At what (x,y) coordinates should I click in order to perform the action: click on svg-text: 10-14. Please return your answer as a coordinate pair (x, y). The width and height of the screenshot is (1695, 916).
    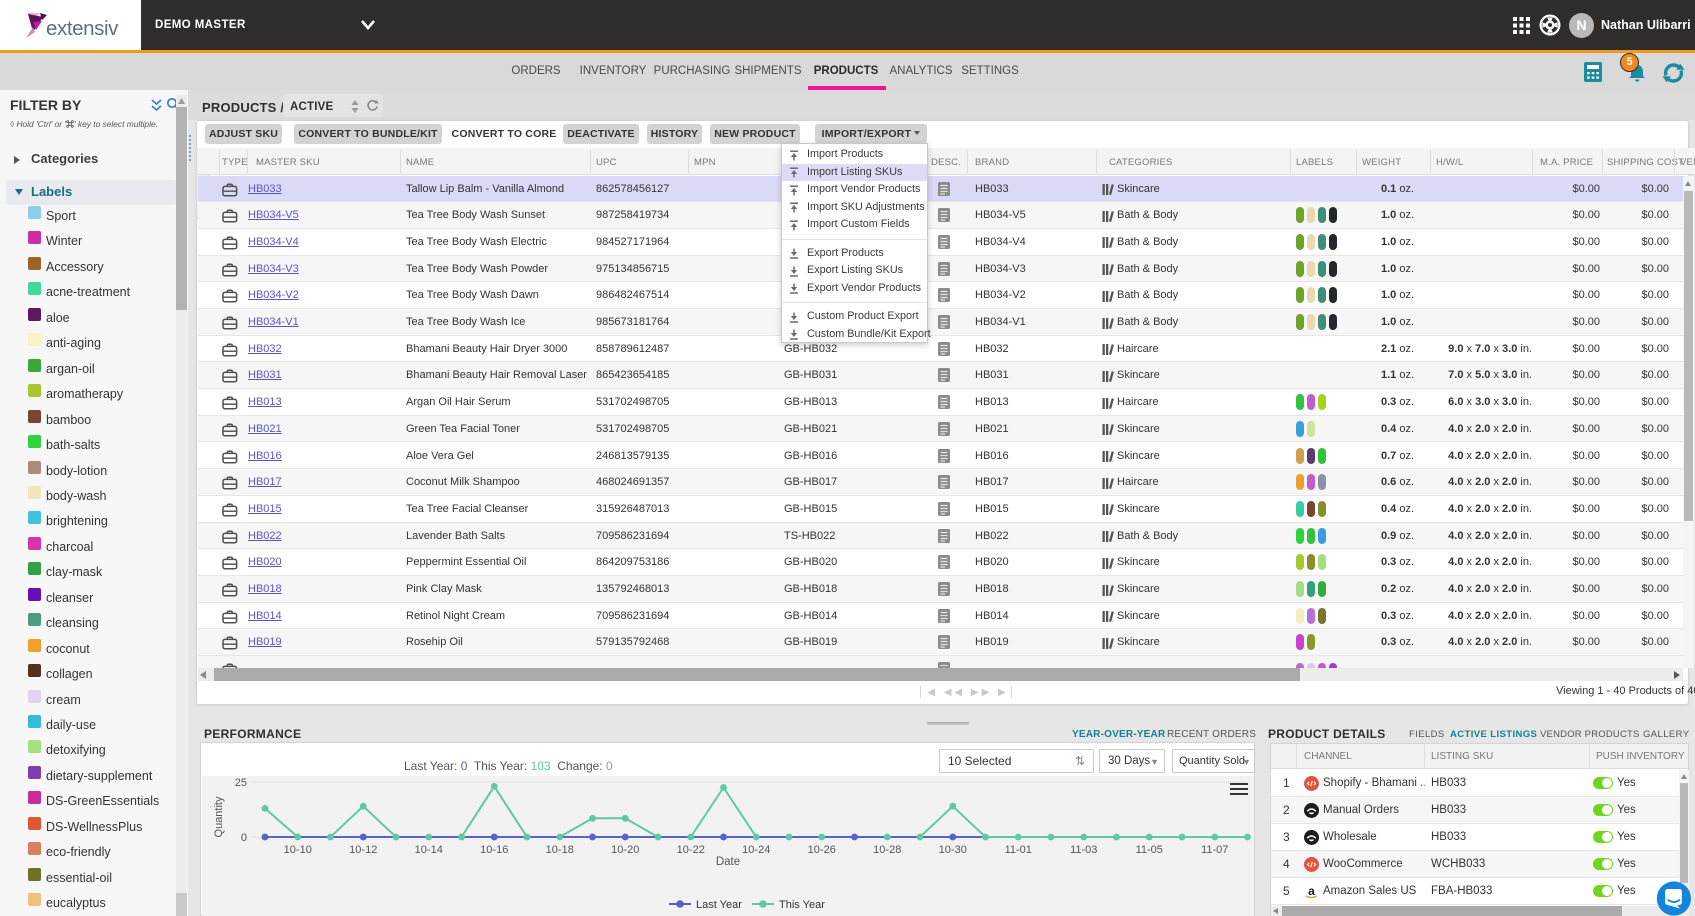
    Looking at the image, I should click on (429, 850).